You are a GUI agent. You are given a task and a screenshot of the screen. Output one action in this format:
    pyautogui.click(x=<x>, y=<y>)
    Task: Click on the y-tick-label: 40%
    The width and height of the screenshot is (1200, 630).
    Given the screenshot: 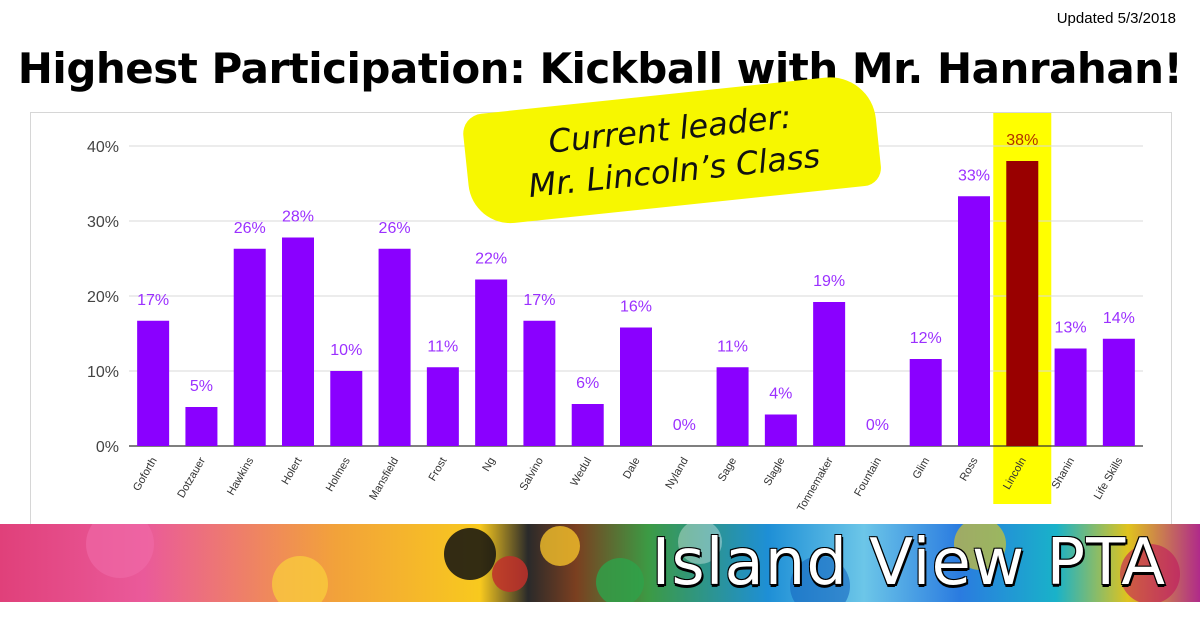 What is the action you would take?
    pyautogui.click(x=103, y=147)
    